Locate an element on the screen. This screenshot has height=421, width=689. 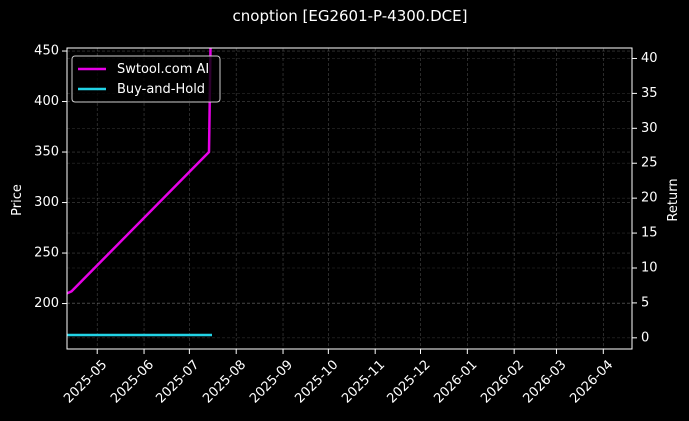
y-tick-label: 300 is located at coordinates (46, 202).